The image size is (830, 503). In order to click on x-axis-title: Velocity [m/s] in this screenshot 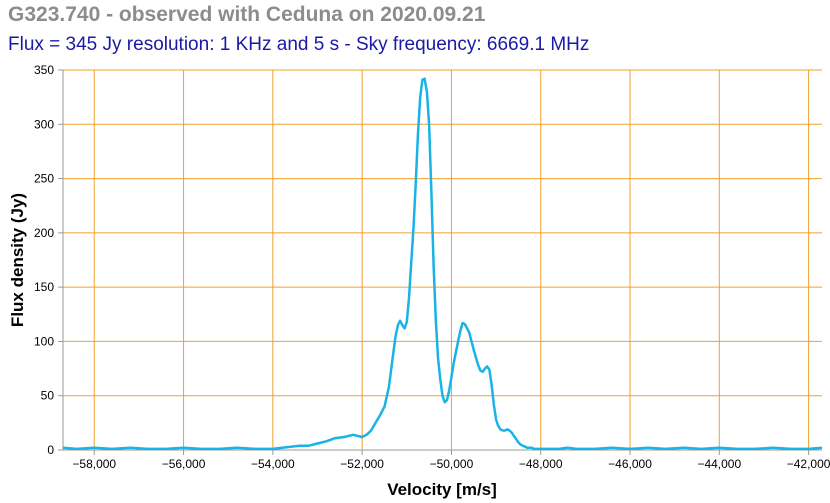, I will do `click(442, 489)`.